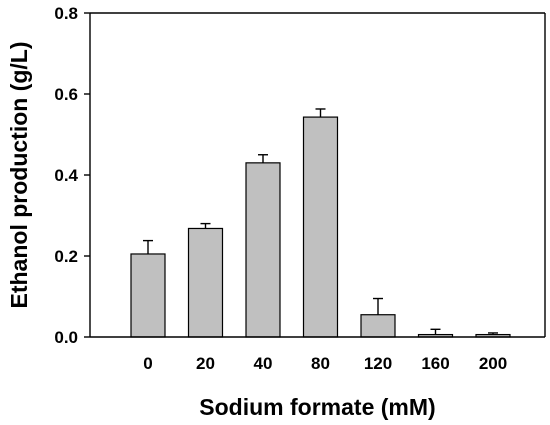 Image resolution: width=550 pixels, height=425 pixels. What do you see at coordinates (317, 407) in the screenshot?
I see `x-axis-title: Sodium formate (mM)` at bounding box center [317, 407].